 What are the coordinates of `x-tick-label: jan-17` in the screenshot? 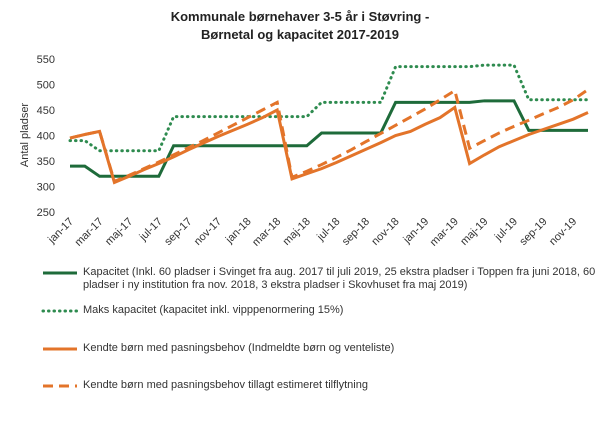 It's located at (60, 231).